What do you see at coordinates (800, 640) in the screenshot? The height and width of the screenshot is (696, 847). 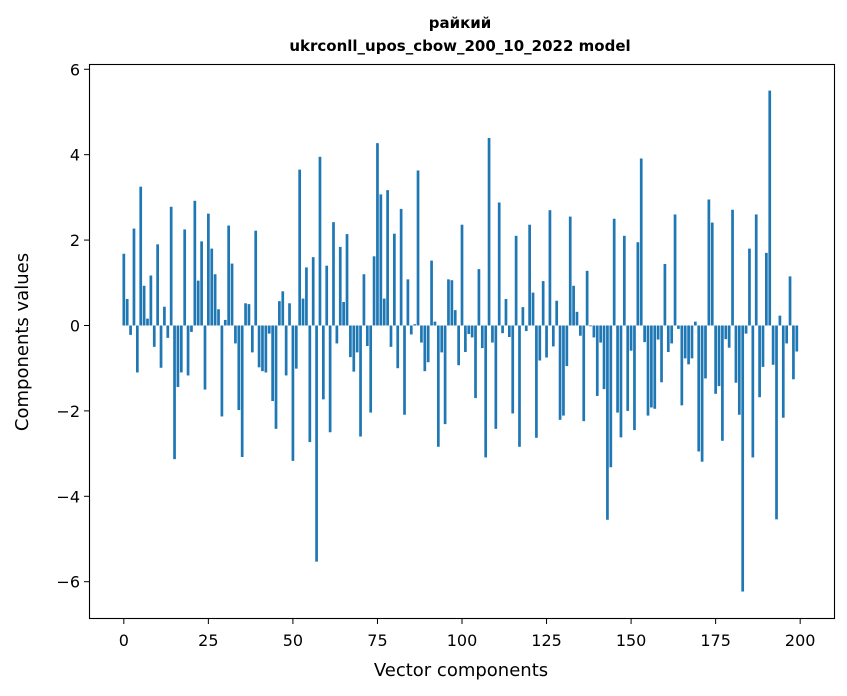 I see `x-tick-label: 200` at bounding box center [800, 640].